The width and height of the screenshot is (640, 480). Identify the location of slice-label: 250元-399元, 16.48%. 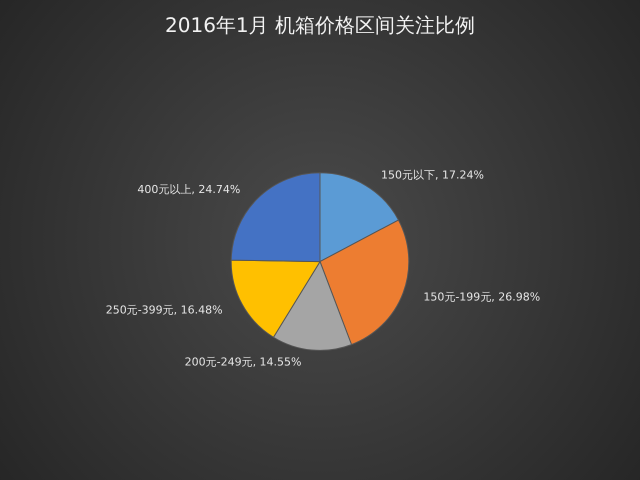
(164, 310).